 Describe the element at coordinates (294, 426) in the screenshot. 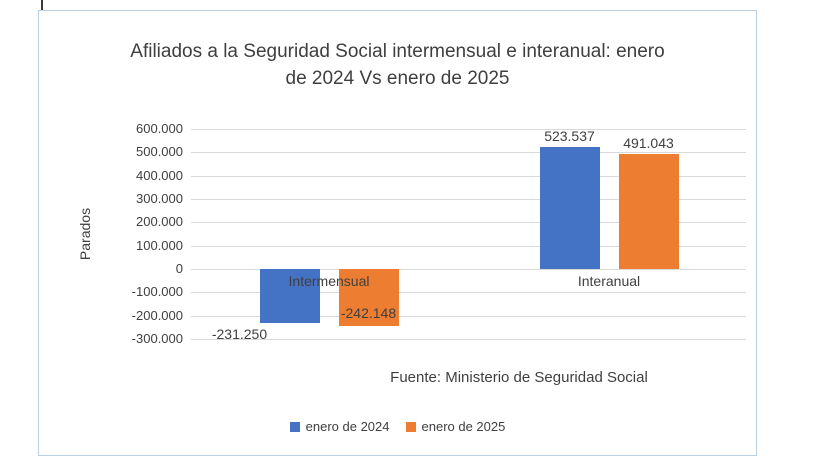

I see `legend-swatch-enero-de-2024` at that location.